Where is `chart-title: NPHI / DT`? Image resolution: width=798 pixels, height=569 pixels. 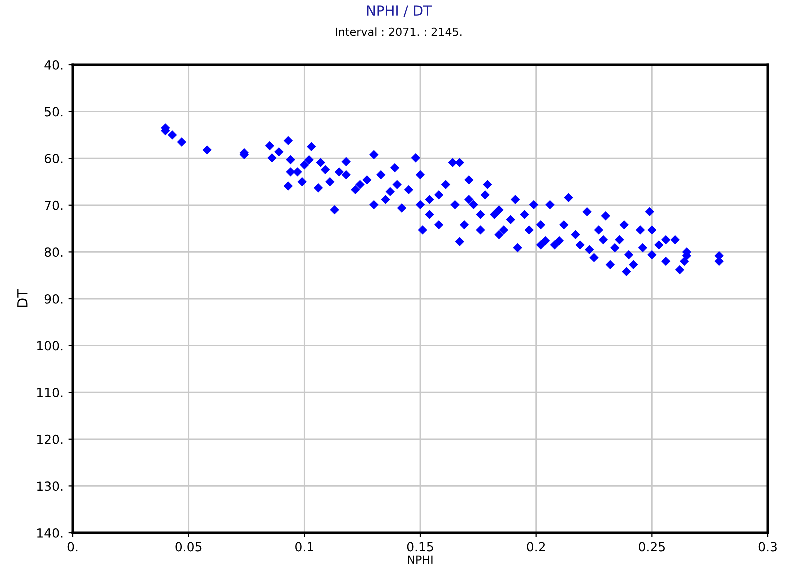 chart-title: NPHI / DT is located at coordinates (399, 12).